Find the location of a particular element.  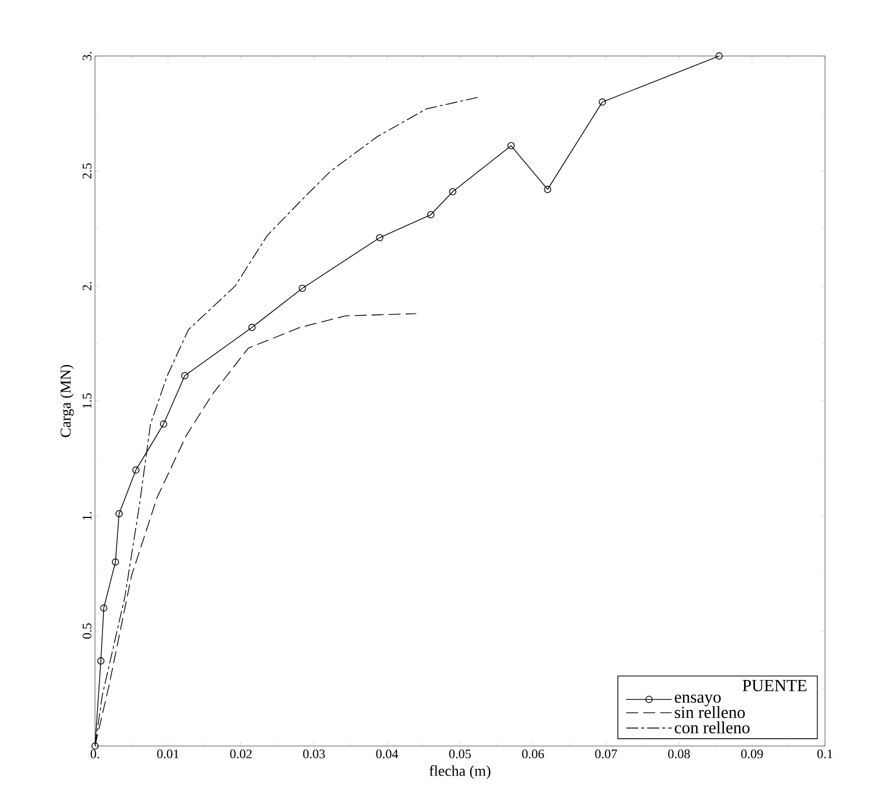

x-tick-label: 0.06 is located at coordinates (533, 754).